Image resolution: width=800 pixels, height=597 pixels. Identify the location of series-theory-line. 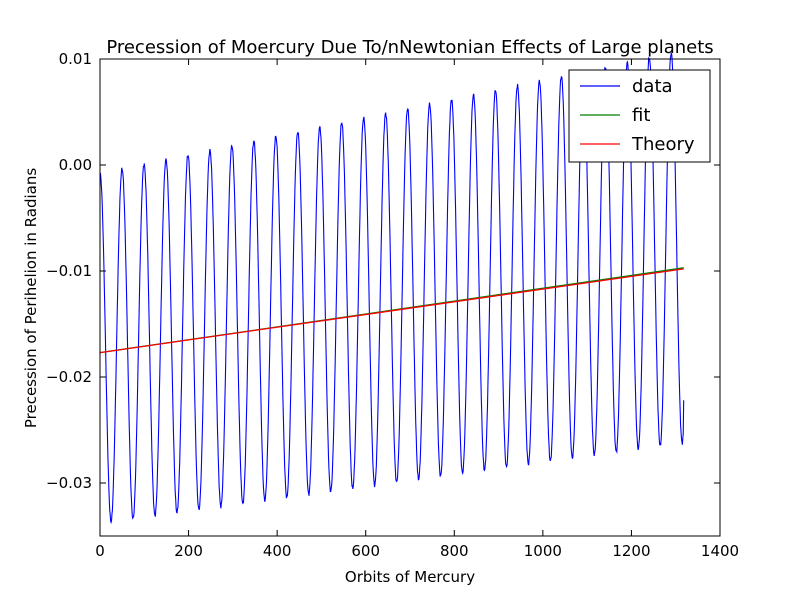
(391, 311).